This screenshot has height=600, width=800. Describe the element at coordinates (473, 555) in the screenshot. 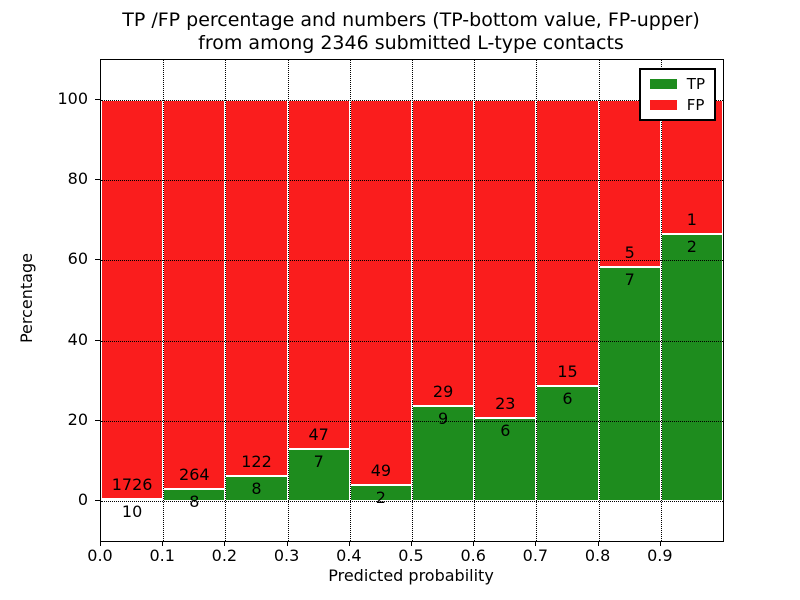

I see `x-axis-tick-label: 0.6` at that location.